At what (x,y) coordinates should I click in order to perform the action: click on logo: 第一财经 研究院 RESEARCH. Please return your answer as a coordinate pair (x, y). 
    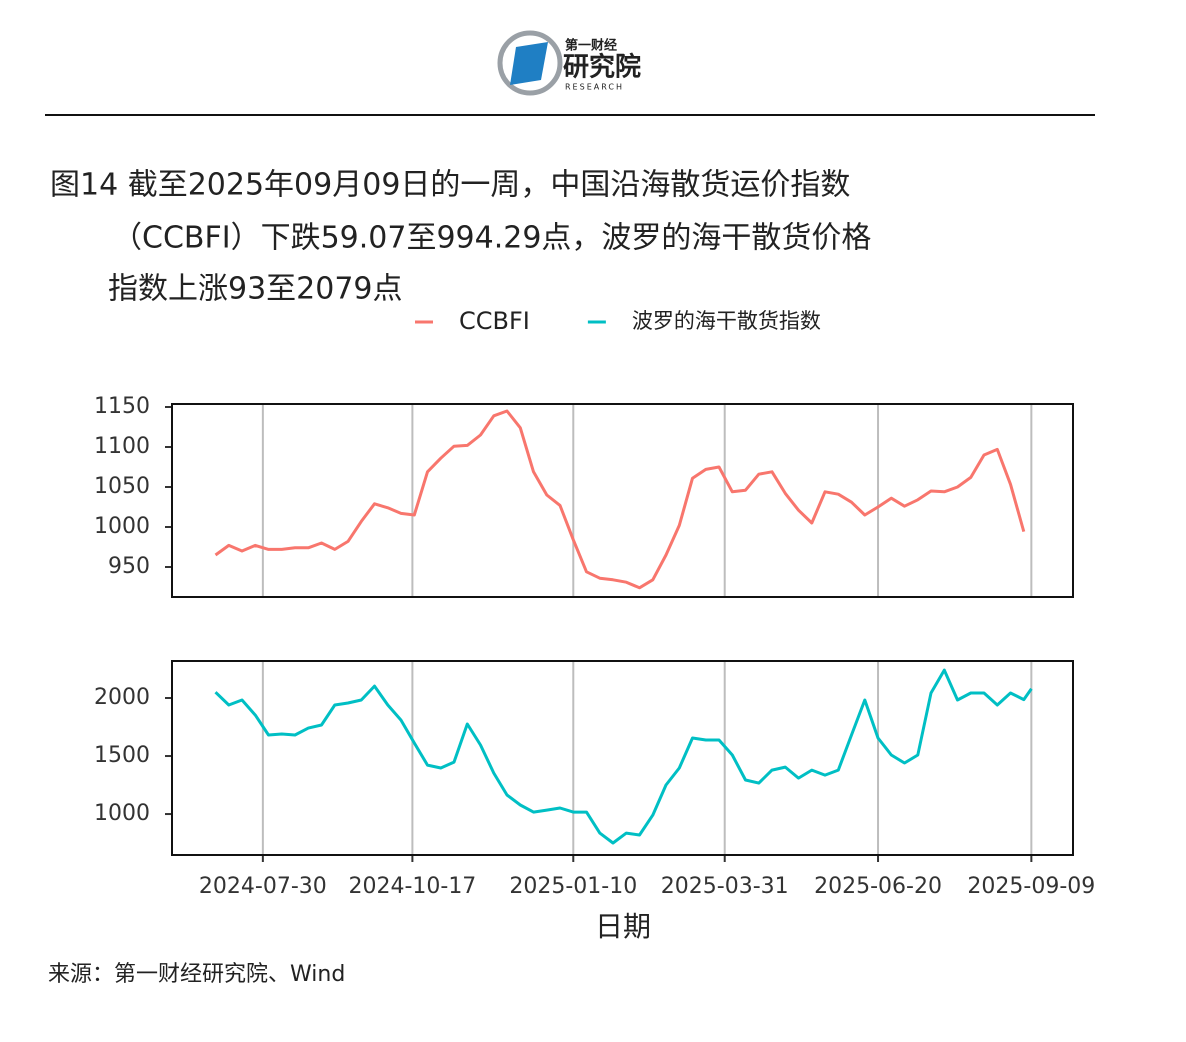
    Looking at the image, I should click on (569, 63).